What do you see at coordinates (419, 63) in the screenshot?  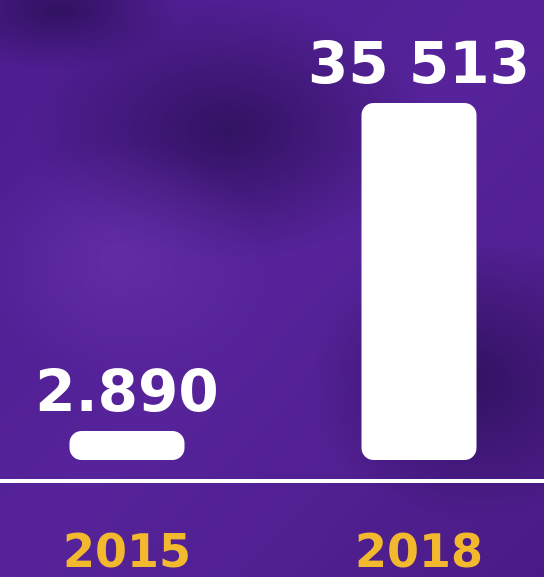 I see `value-label: 35 513` at bounding box center [419, 63].